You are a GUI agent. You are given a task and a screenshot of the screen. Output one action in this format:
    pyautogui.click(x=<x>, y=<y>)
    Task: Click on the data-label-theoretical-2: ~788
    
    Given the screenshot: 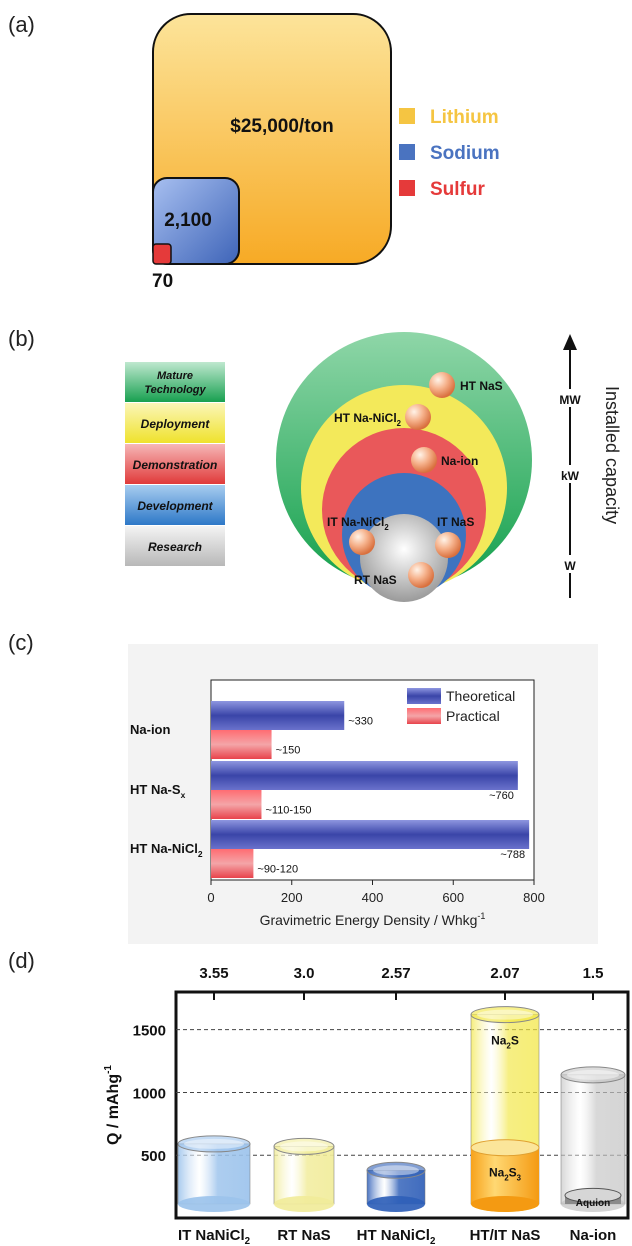 What is the action you would take?
    pyautogui.click(x=512, y=855)
    